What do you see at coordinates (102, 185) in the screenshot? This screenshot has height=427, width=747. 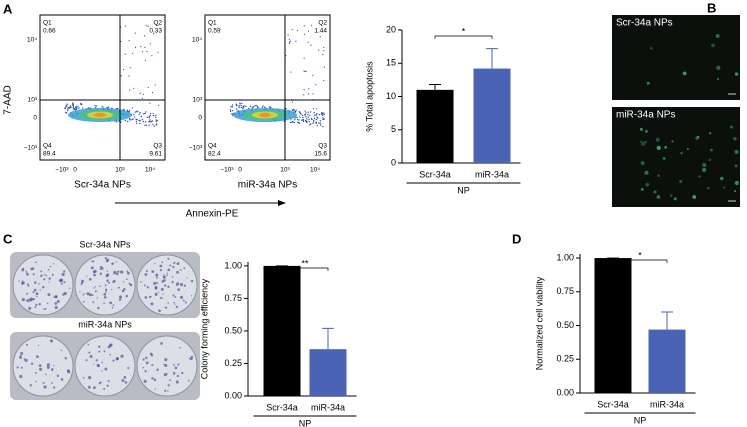 I see `plot-title: Scr-34a NPs` at bounding box center [102, 185].